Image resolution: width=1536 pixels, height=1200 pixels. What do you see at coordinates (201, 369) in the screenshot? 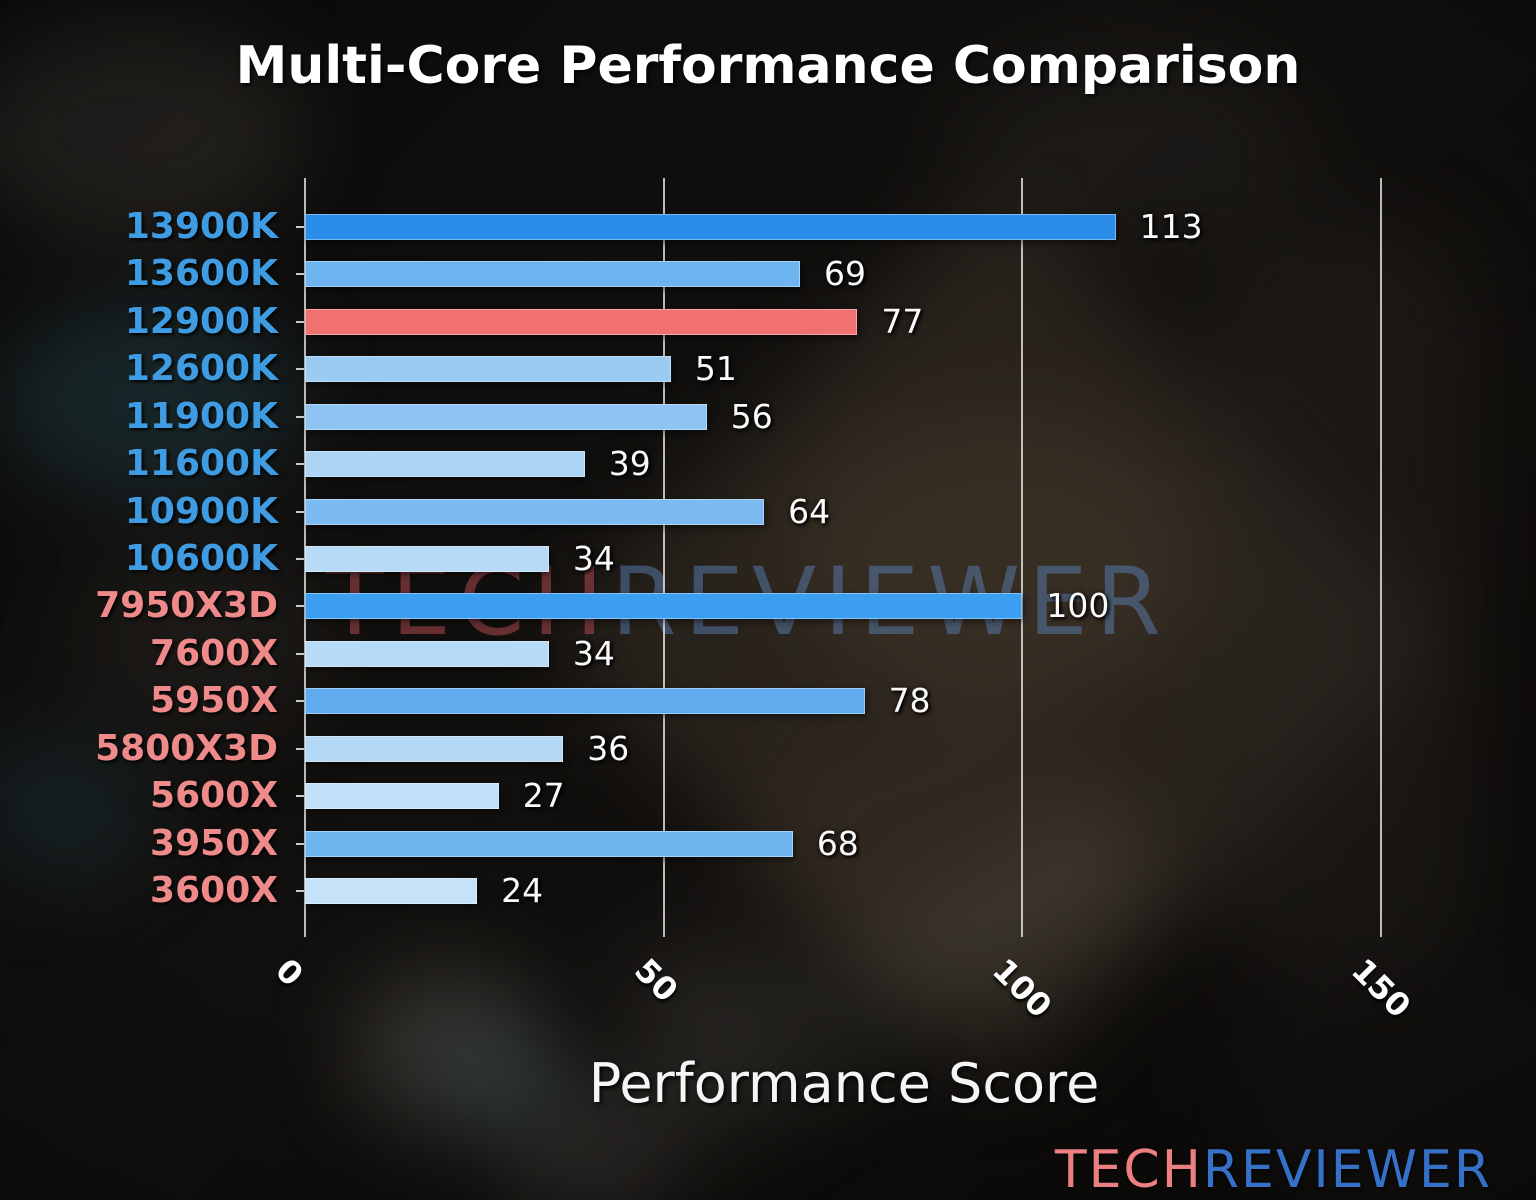
I see `category-label-12600K: 12600K` at bounding box center [201, 369].